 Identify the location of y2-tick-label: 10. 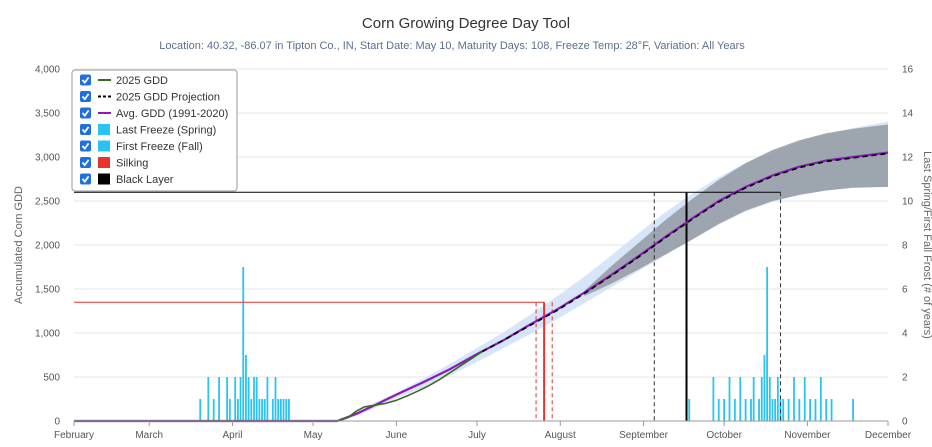
(908, 202).